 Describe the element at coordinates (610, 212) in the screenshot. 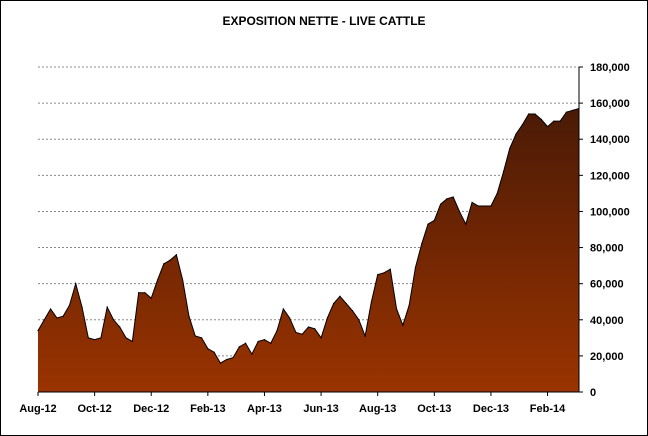

I see `y-tick-label: 100,000` at that location.